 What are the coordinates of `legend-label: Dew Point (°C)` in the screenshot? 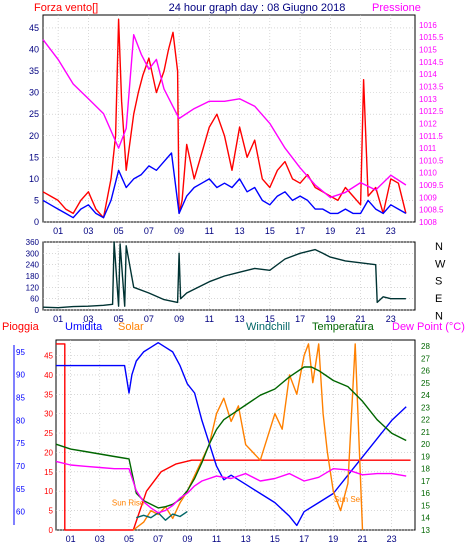 It's located at (428, 327).